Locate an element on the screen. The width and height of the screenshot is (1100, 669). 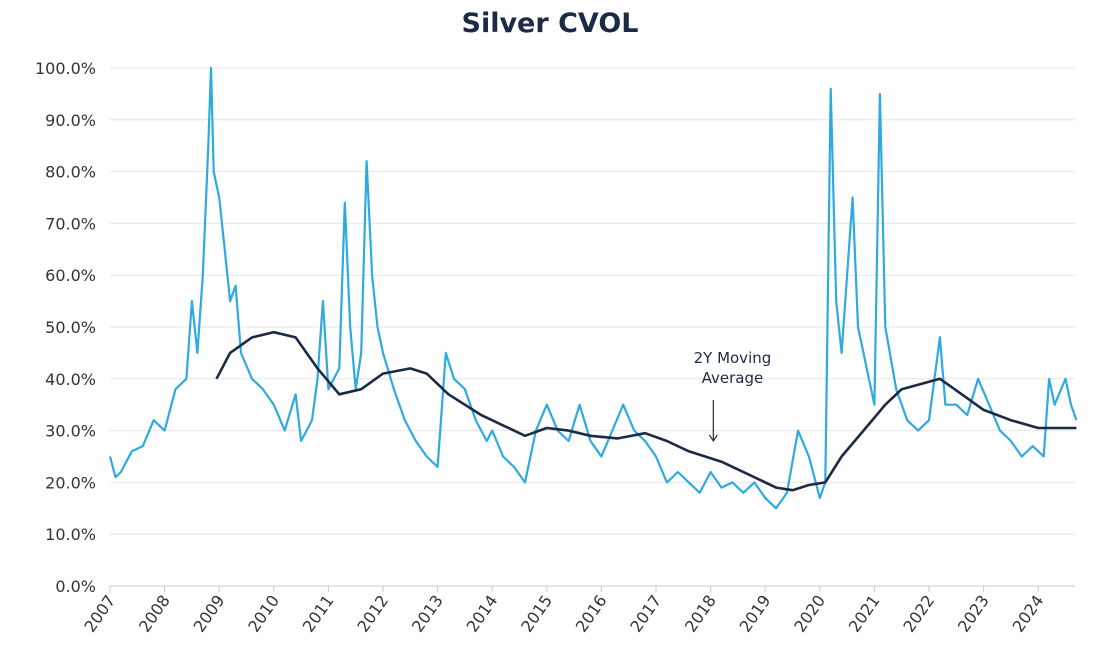
x-tick-label: 2008 is located at coordinates (154, 613).